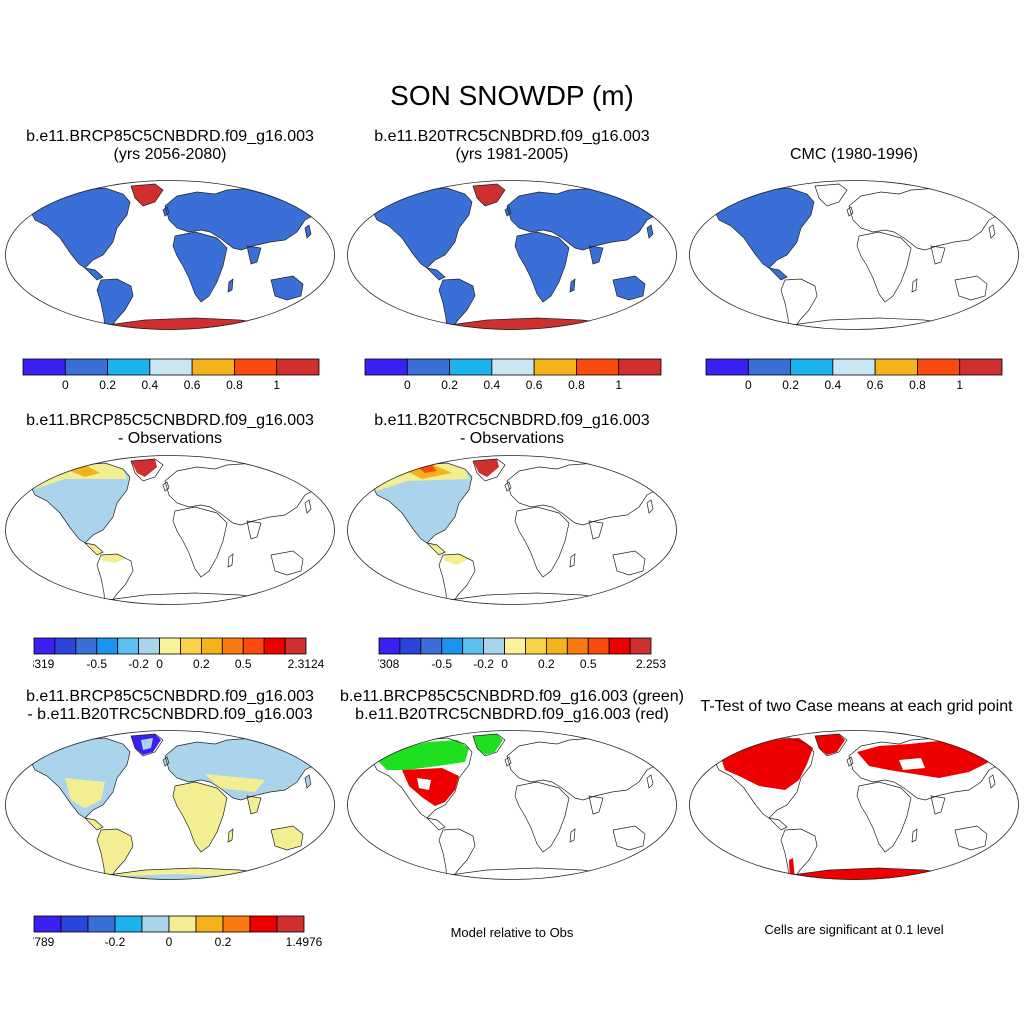  Describe the element at coordinates (512, 136) in the screenshot. I see `panel-2-title-line1: b.e11.B20TRC5CNBDRD.f09_g16.003` at that location.